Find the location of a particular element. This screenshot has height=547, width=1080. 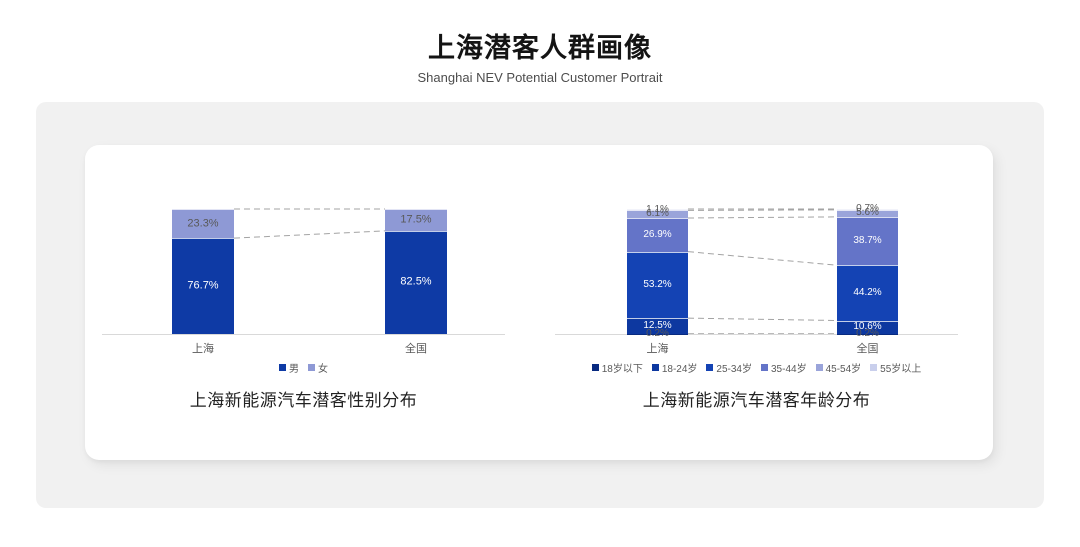

segment-value-label: 6.1% is located at coordinates (657, 214).